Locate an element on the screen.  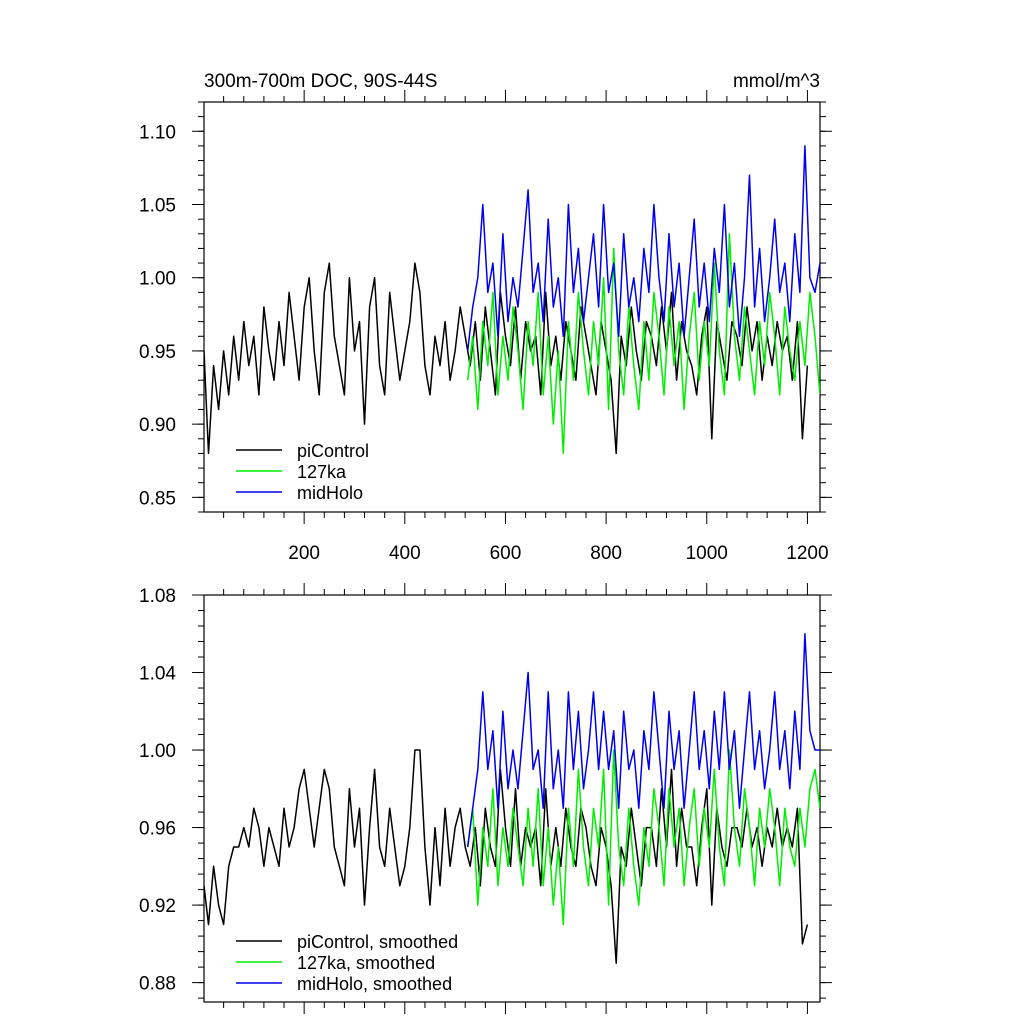
y-tick-label: 0.96 is located at coordinates (157, 829).